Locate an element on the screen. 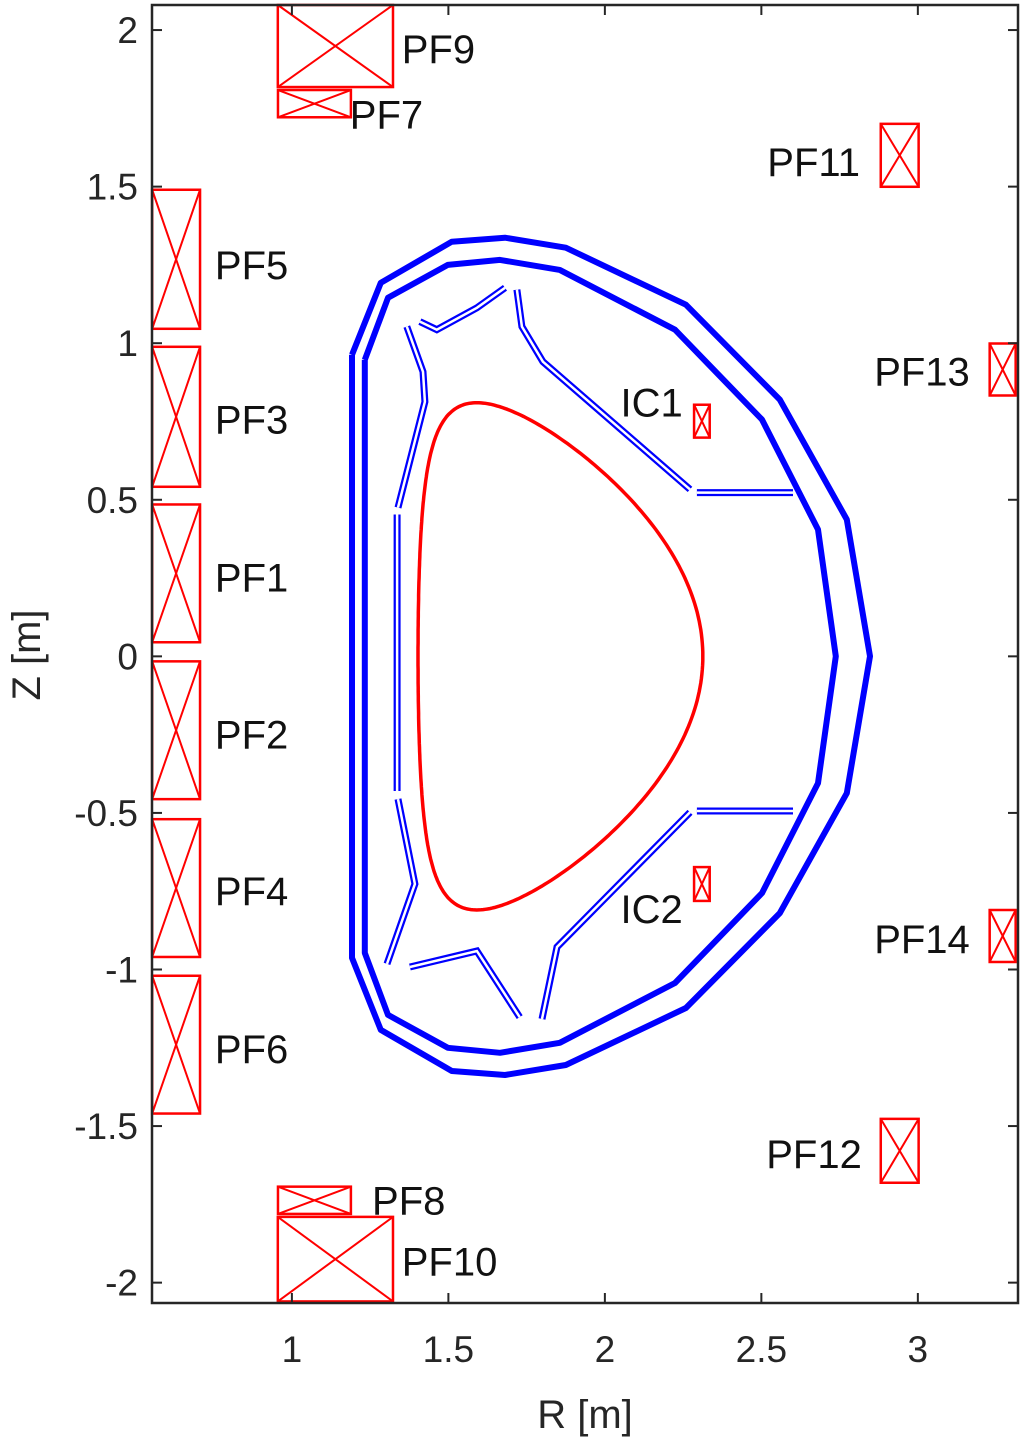 Image resolution: width=1025 pixels, height=1447 pixels. y-axis-label: Z [m] is located at coordinates (27, 654).